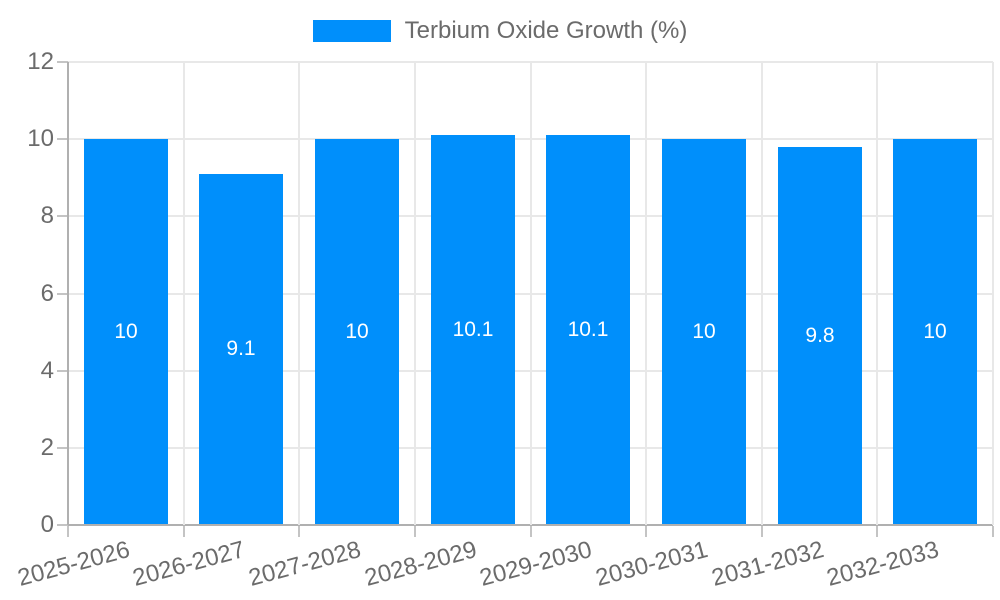  What do you see at coordinates (40, 138) in the screenshot?
I see `y-tick-label: 10` at bounding box center [40, 138].